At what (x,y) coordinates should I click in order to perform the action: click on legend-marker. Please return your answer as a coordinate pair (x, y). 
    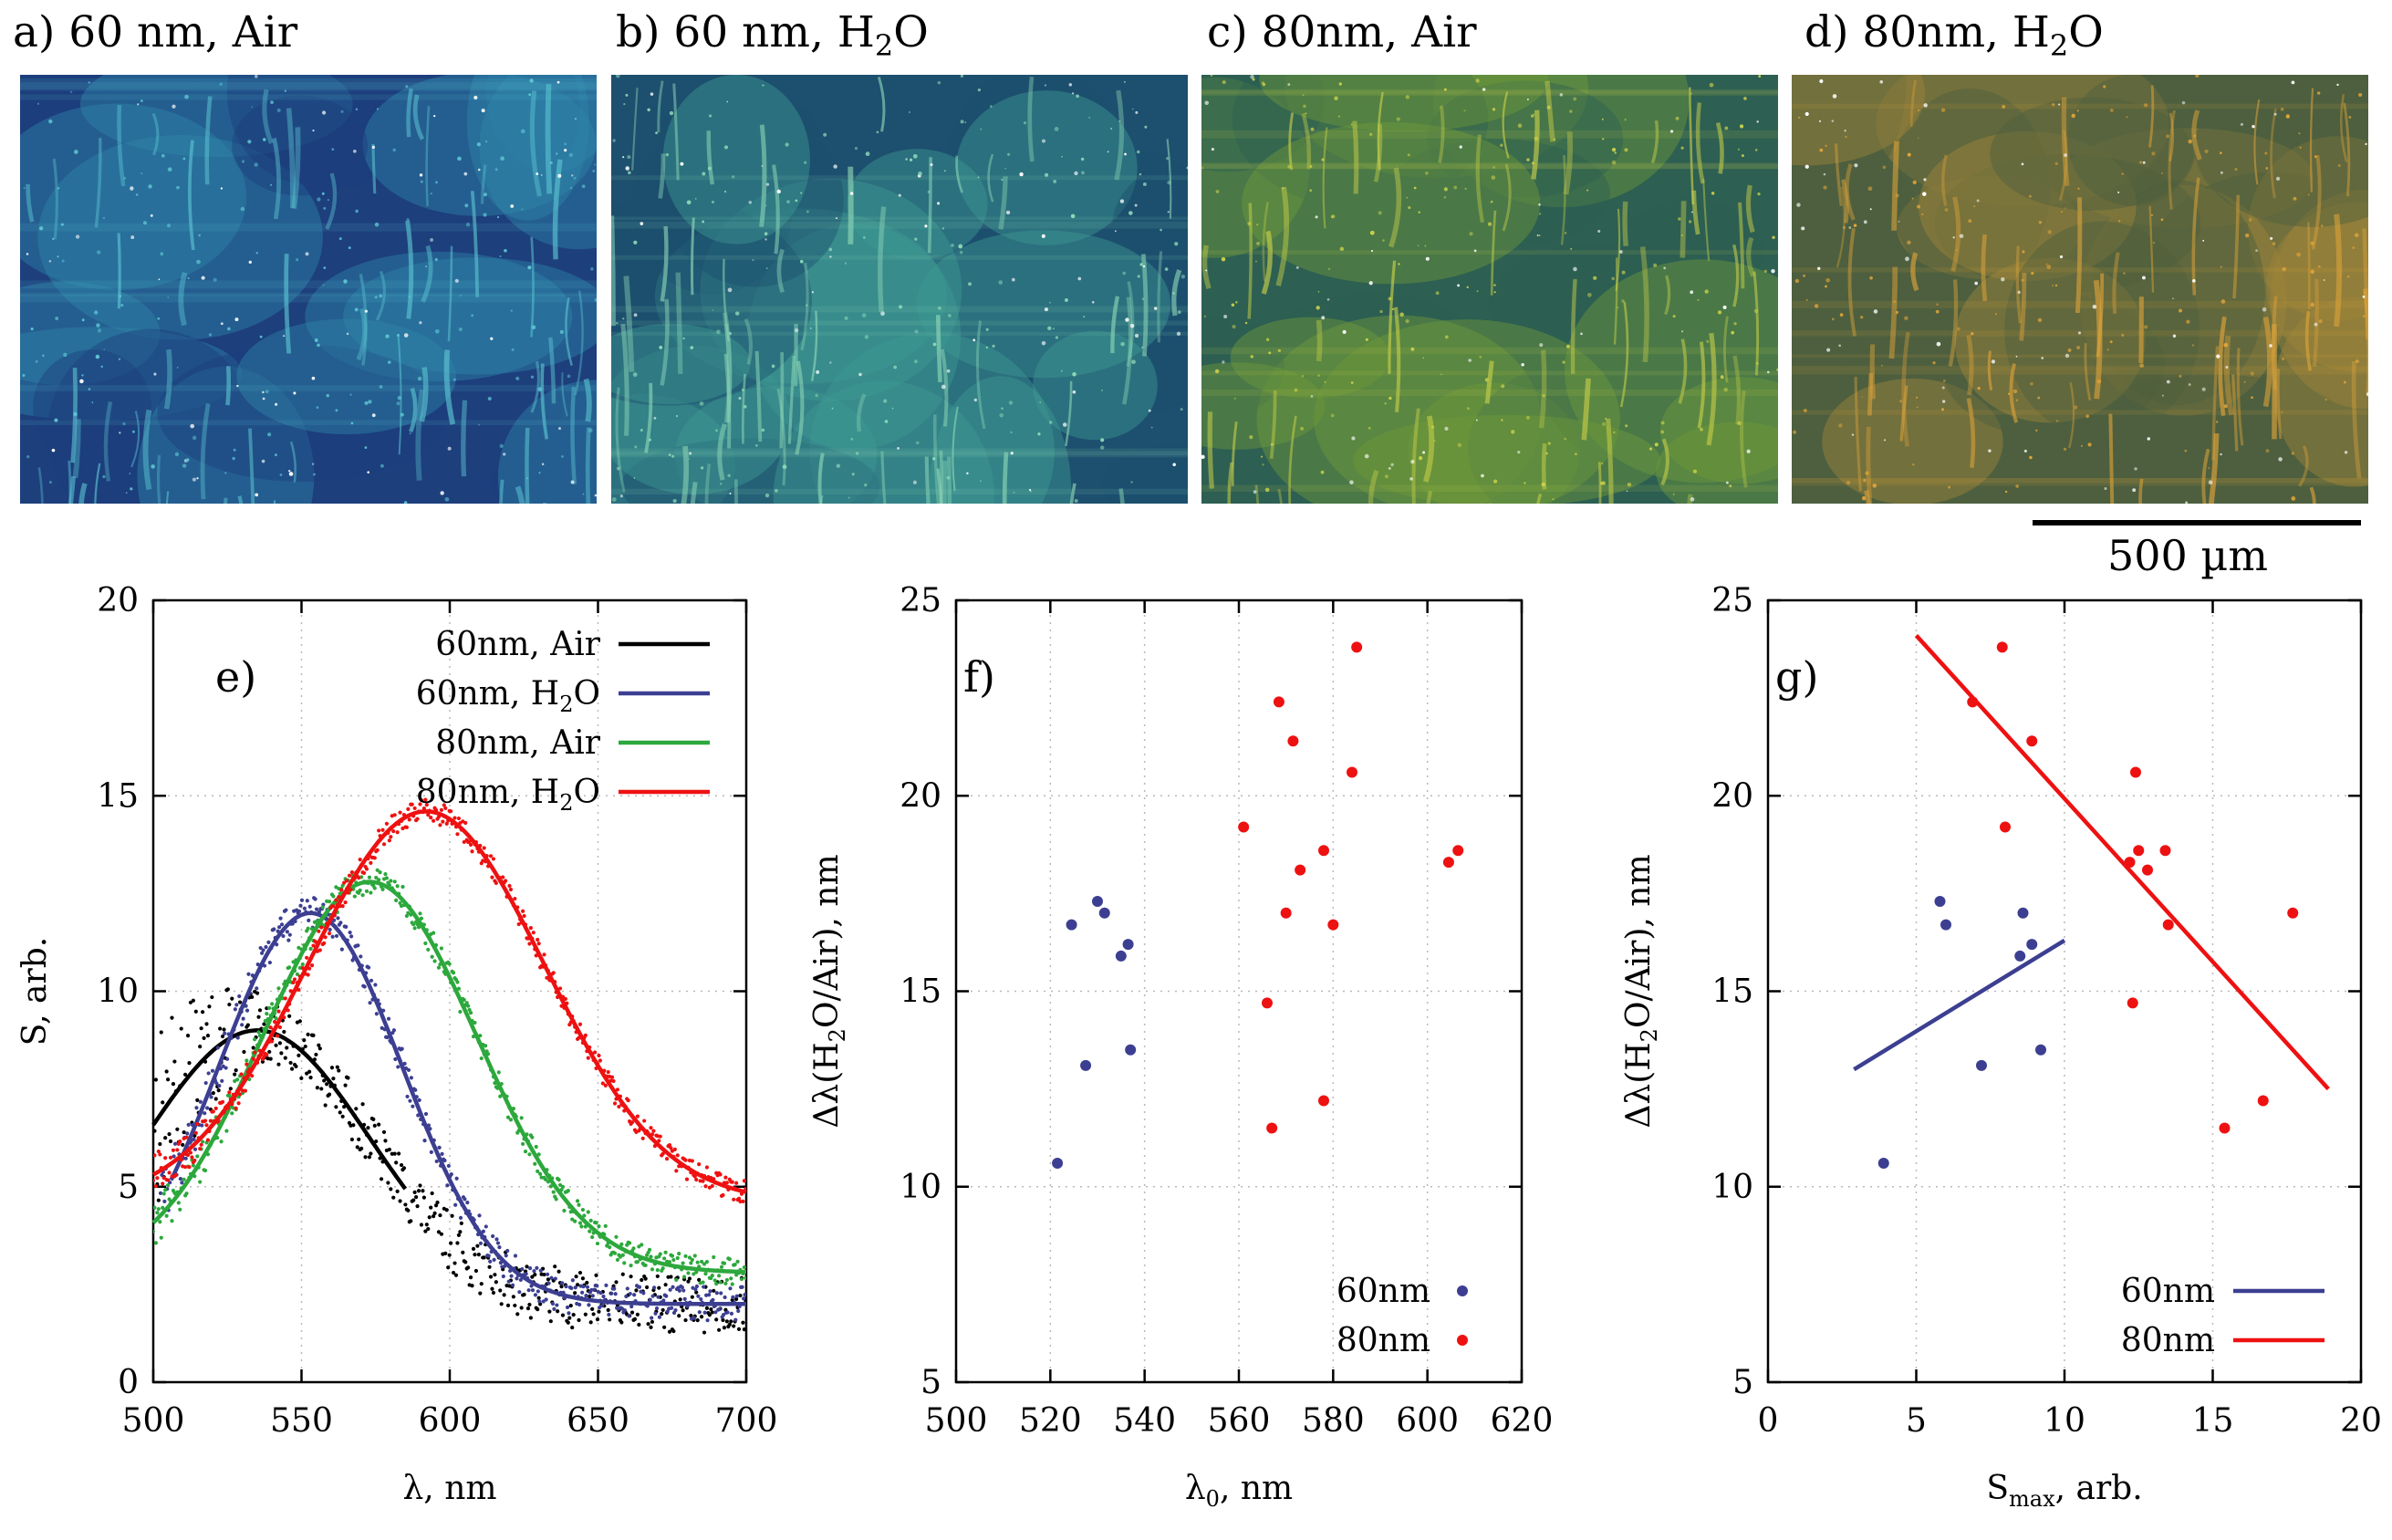
    Looking at the image, I should click on (1463, 1290).